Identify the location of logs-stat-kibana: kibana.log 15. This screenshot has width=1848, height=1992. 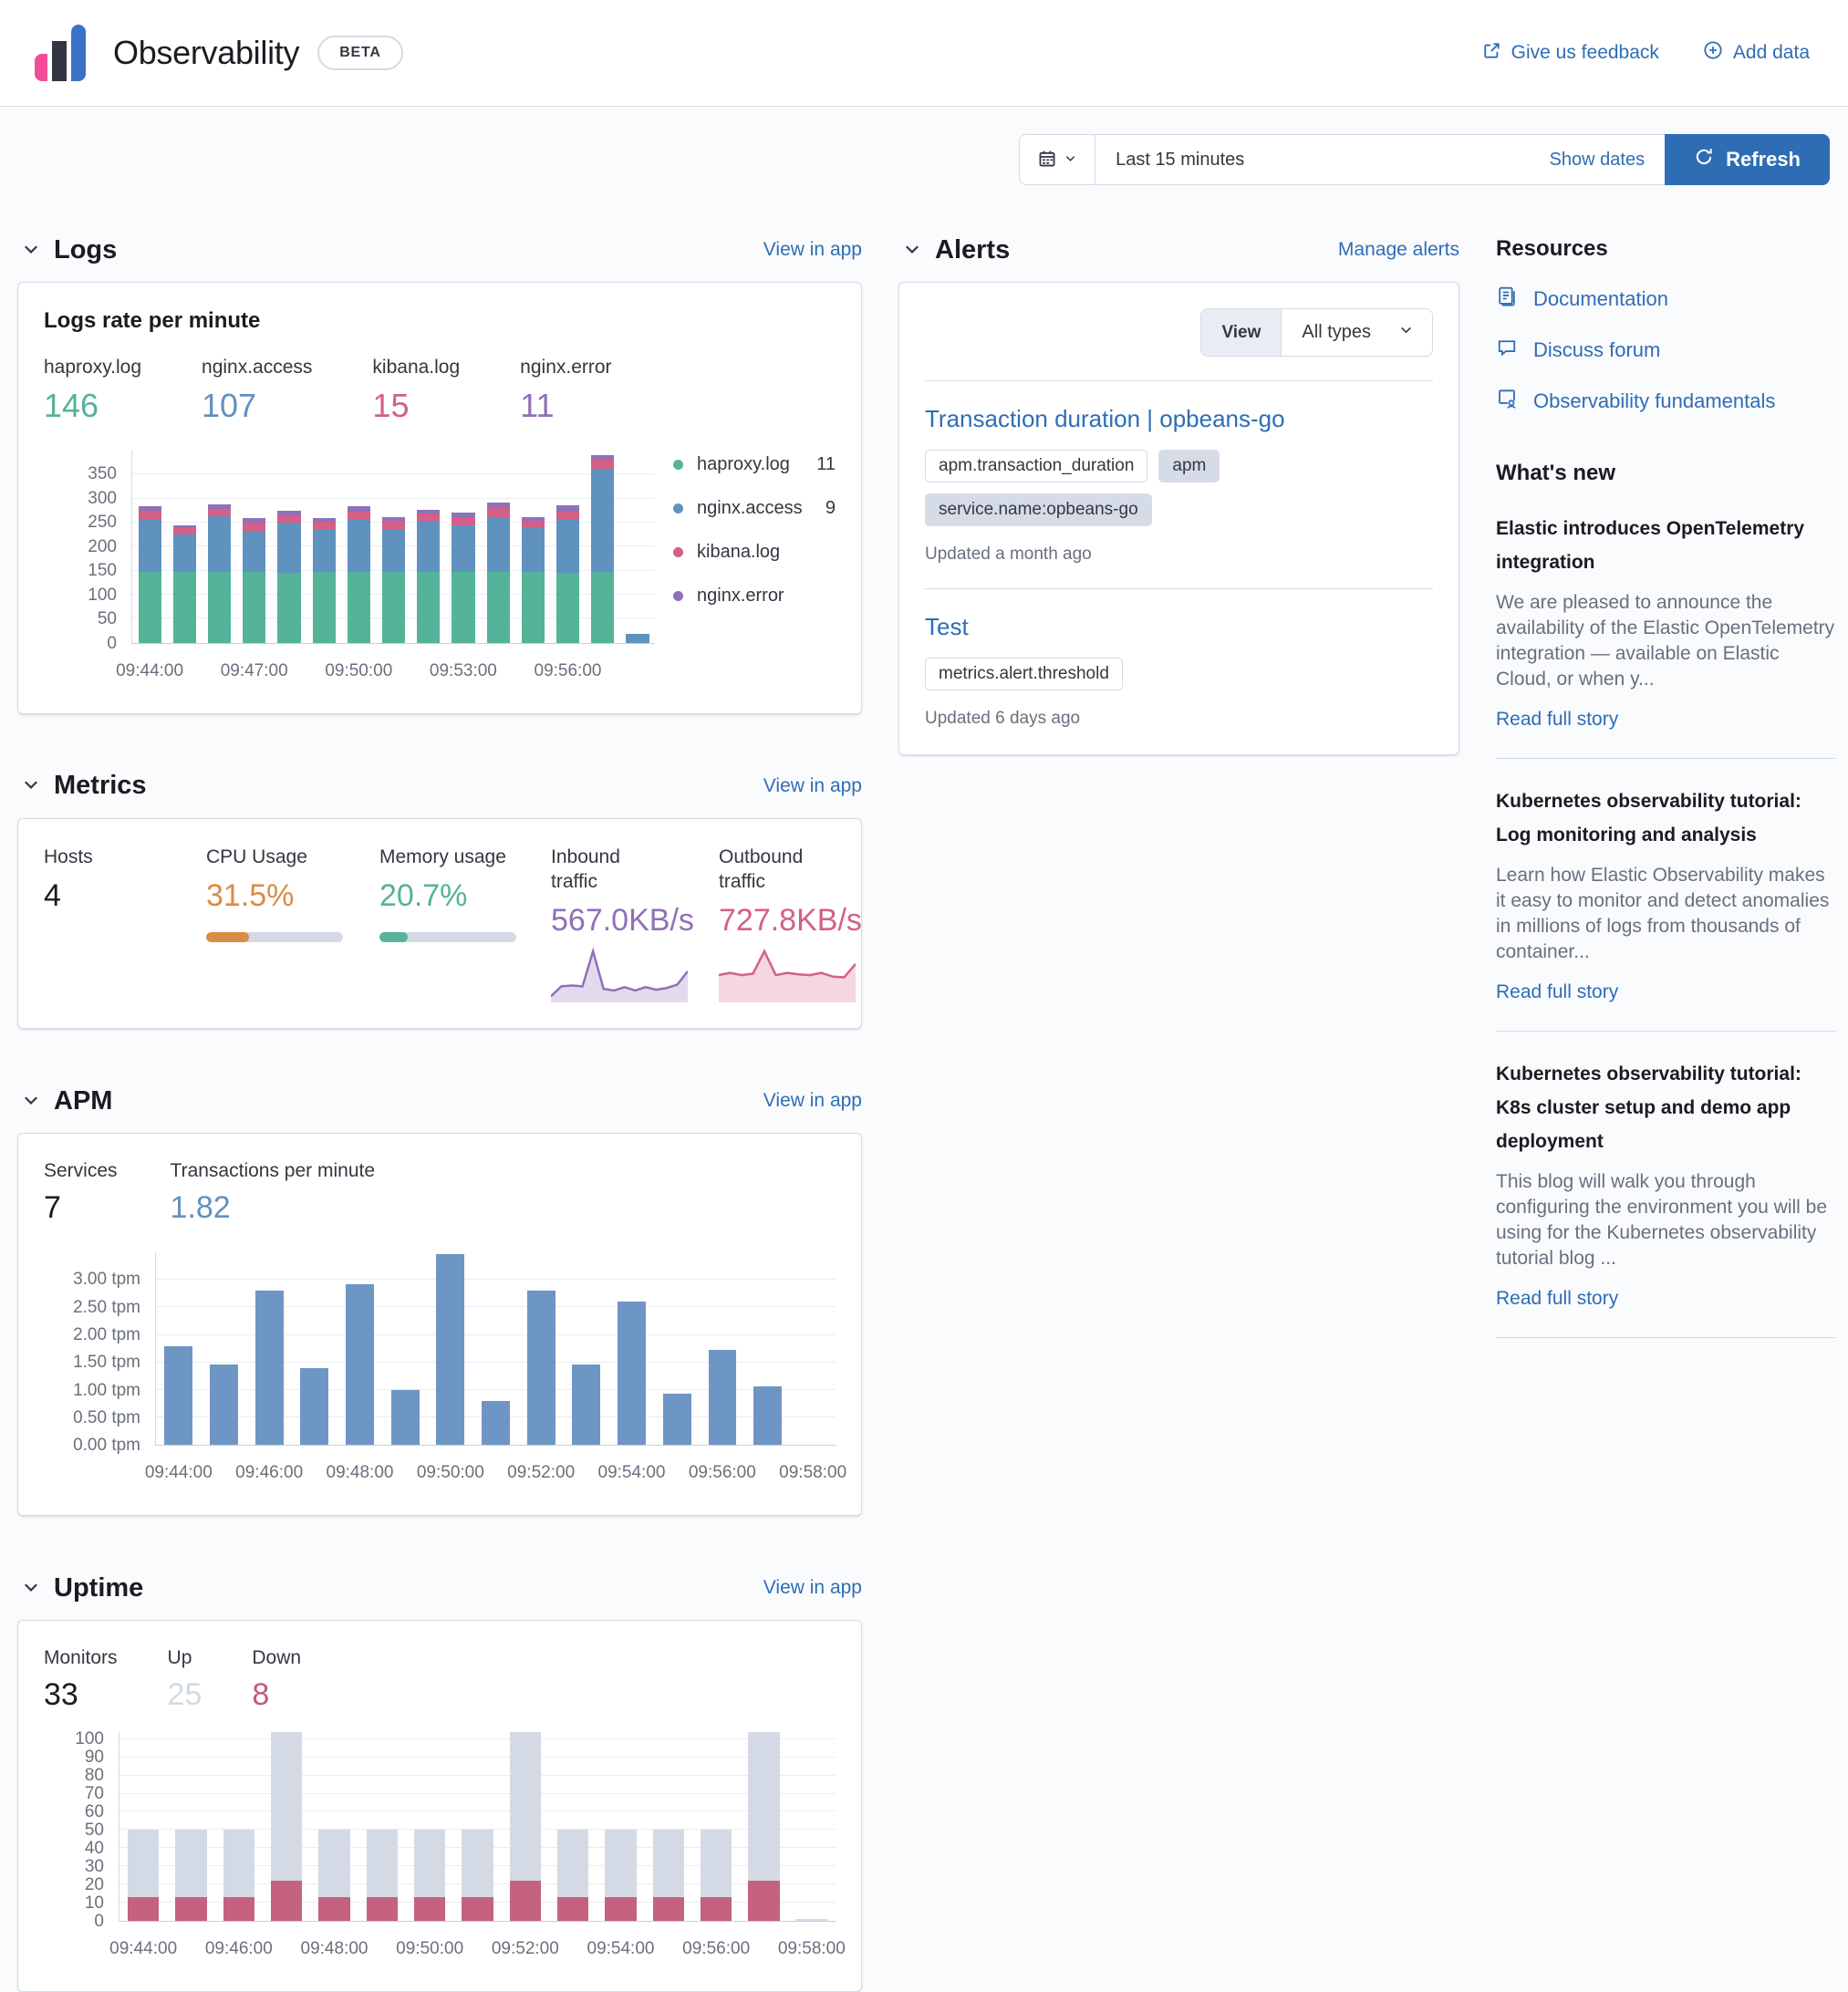
(416, 390).